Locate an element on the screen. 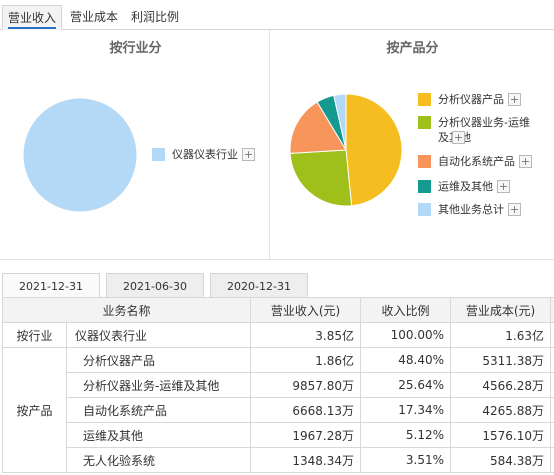 This screenshot has width=554, height=475. group-label-industry: 按行业 is located at coordinates (34, 335).